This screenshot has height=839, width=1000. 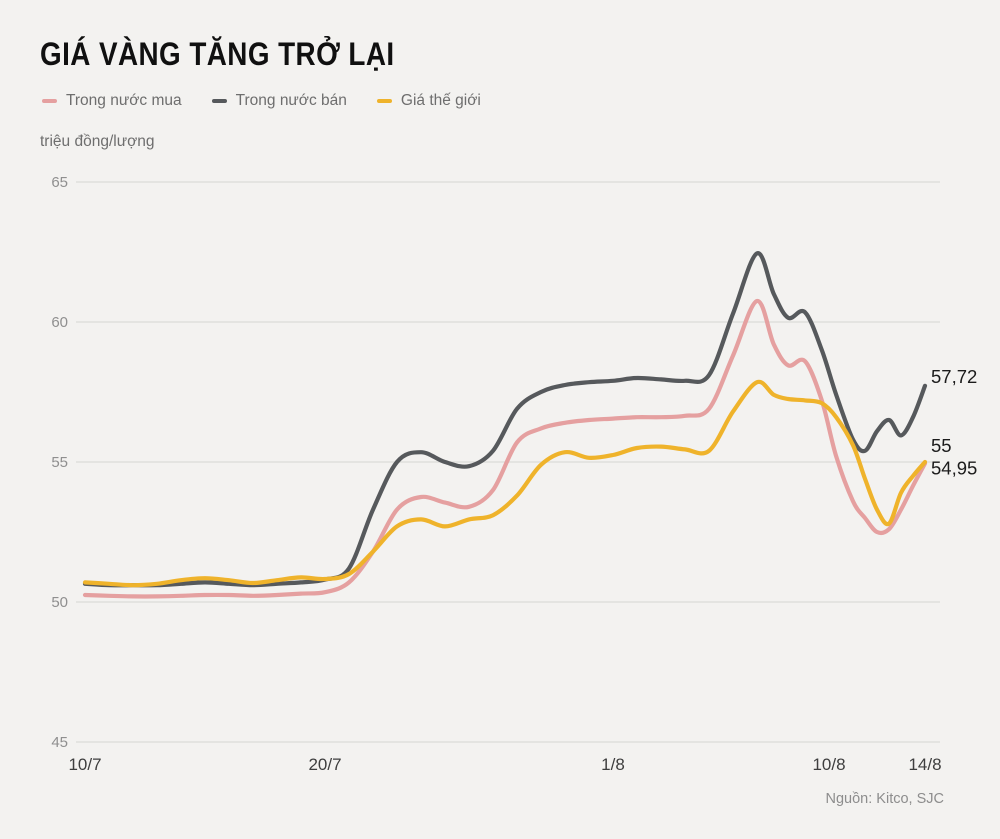 What do you see at coordinates (124, 100) in the screenshot?
I see `legend-label: Trong nước mua` at bounding box center [124, 100].